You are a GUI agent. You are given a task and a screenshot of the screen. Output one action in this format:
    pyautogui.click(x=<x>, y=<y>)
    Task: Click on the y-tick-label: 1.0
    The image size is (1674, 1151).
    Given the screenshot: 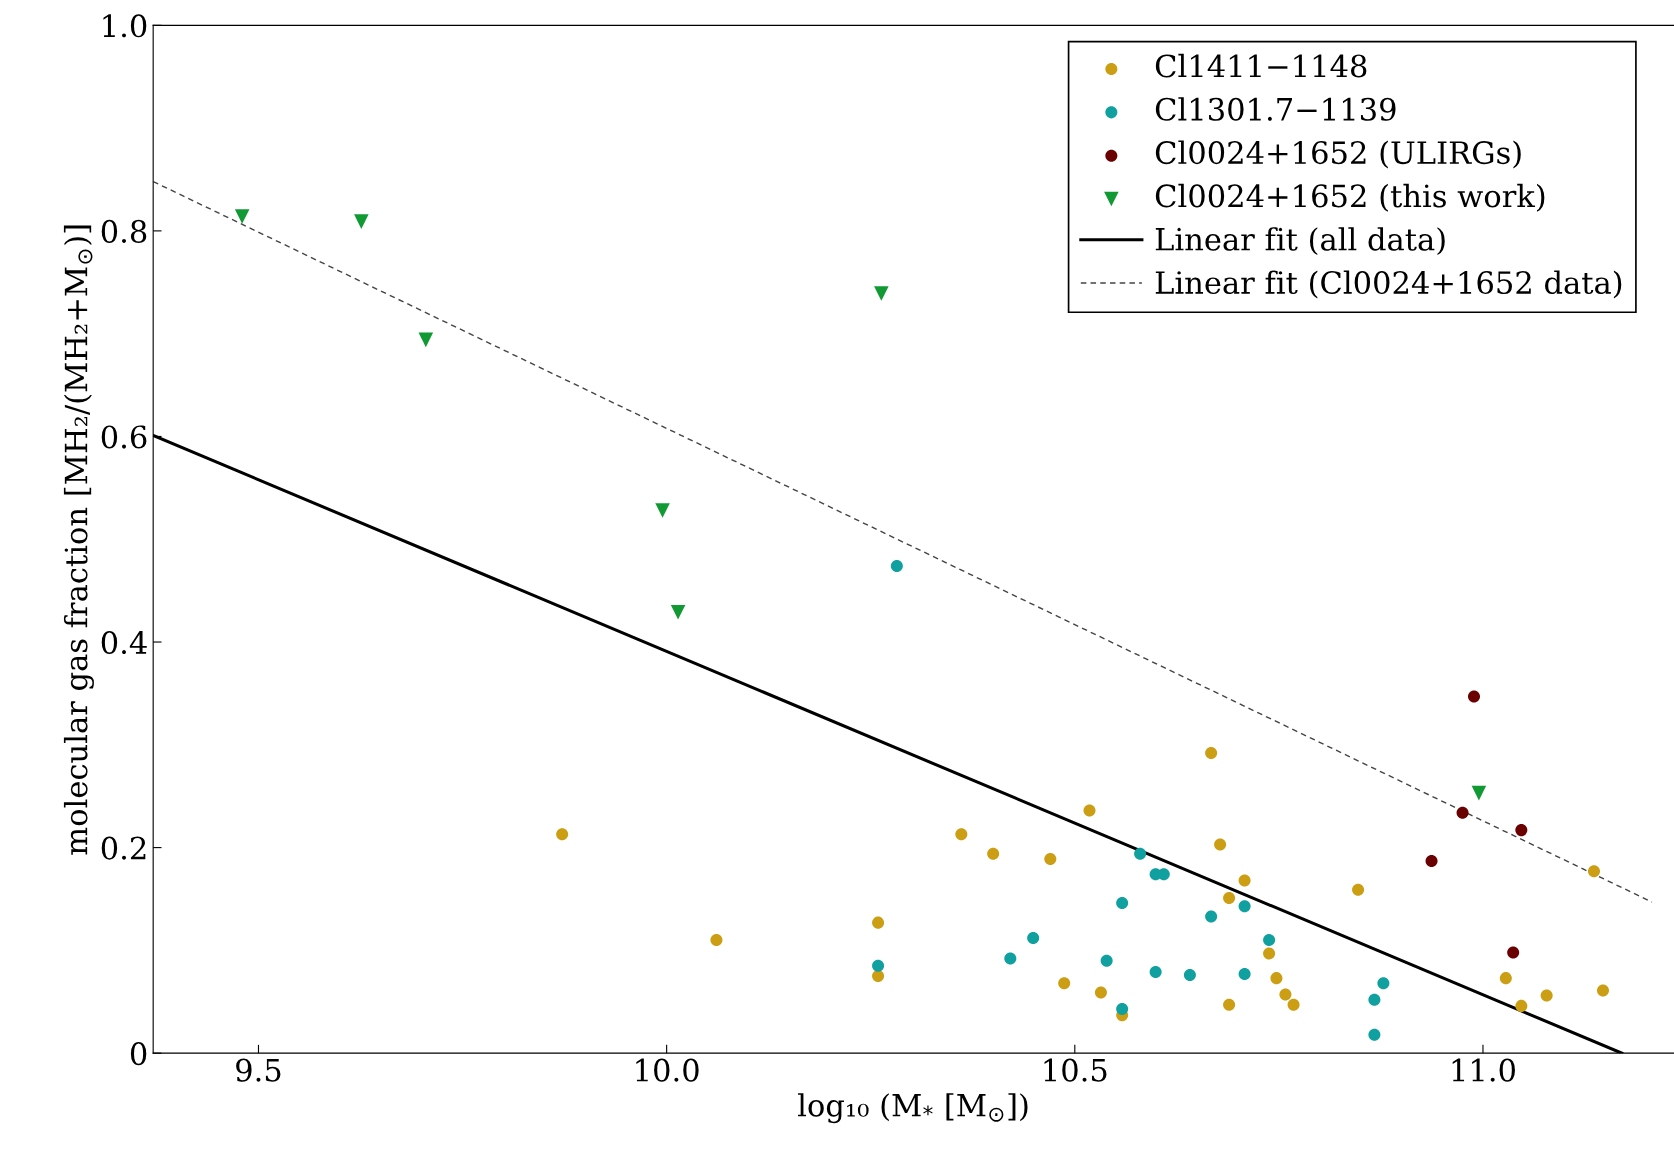 What is the action you would take?
    pyautogui.click(x=125, y=26)
    